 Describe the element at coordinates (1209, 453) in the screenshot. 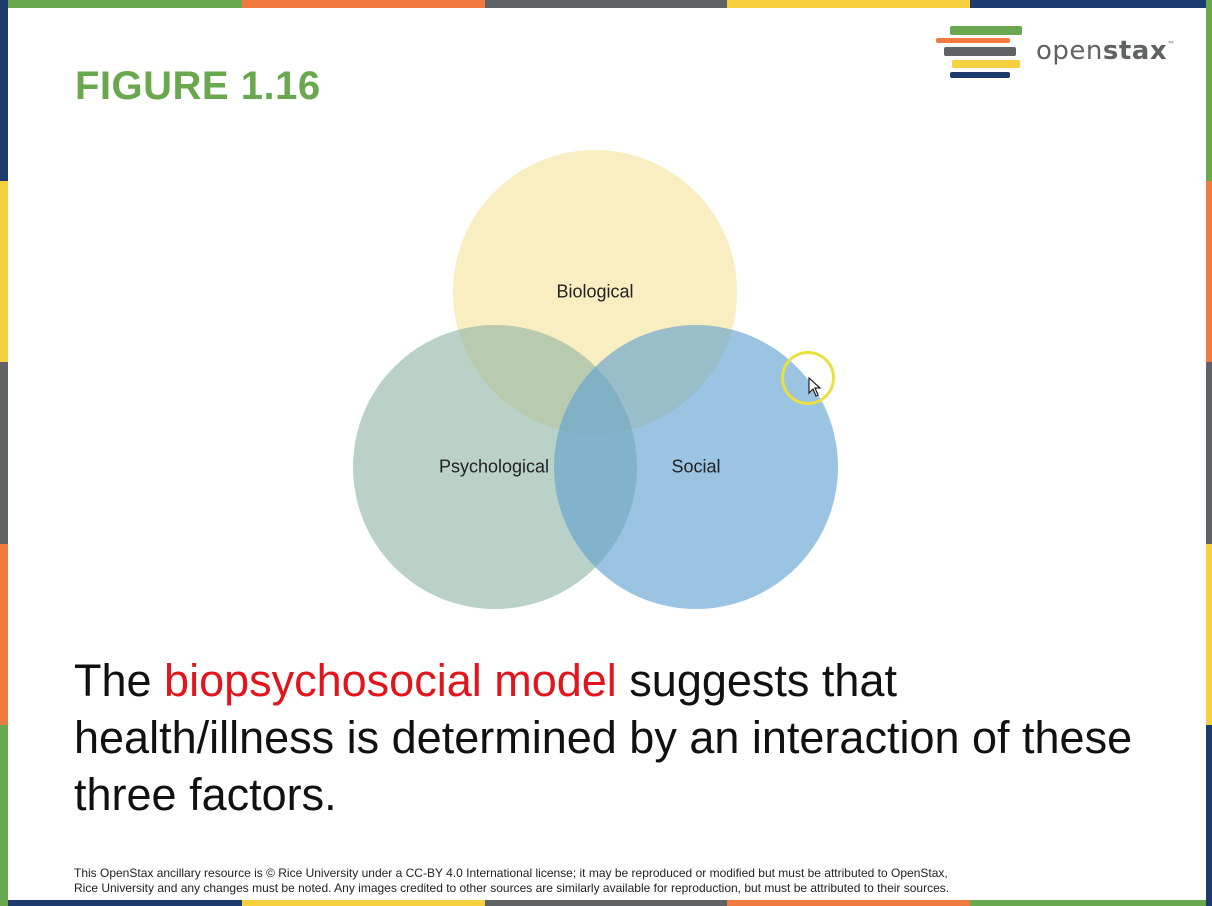

I see `right-border-stripe` at that location.